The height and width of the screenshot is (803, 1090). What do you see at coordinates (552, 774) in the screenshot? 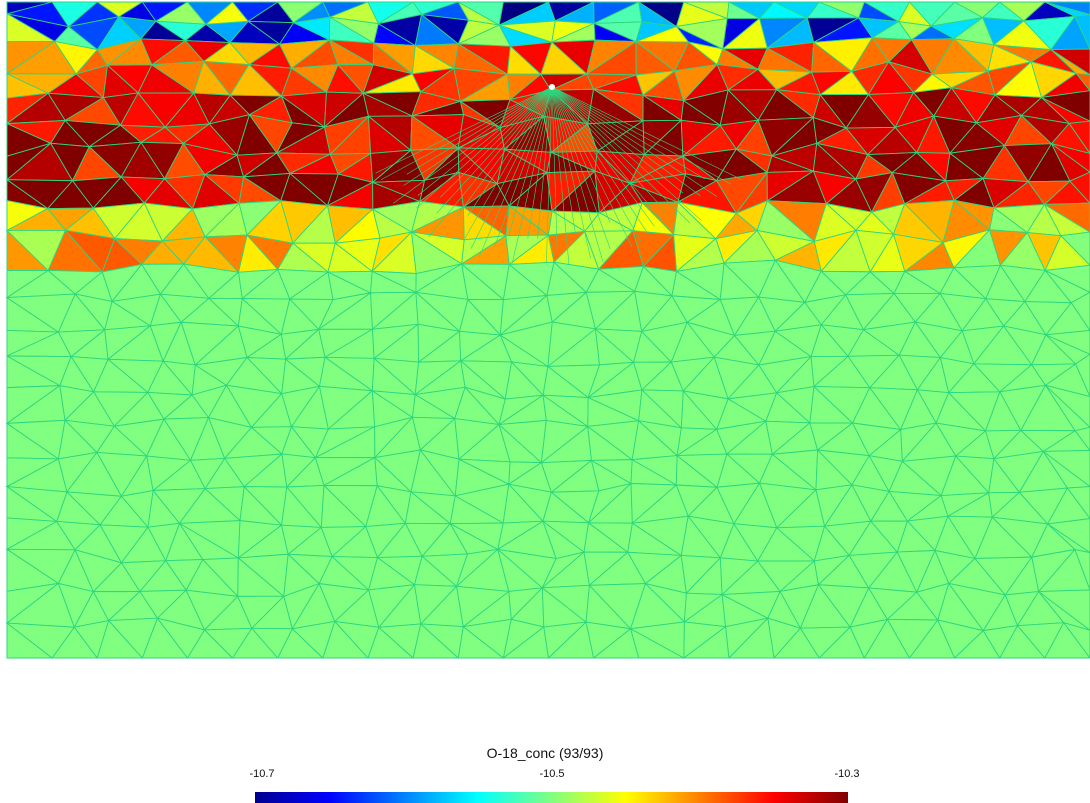
I see `legend-tick-mid: -10.5` at bounding box center [552, 774].